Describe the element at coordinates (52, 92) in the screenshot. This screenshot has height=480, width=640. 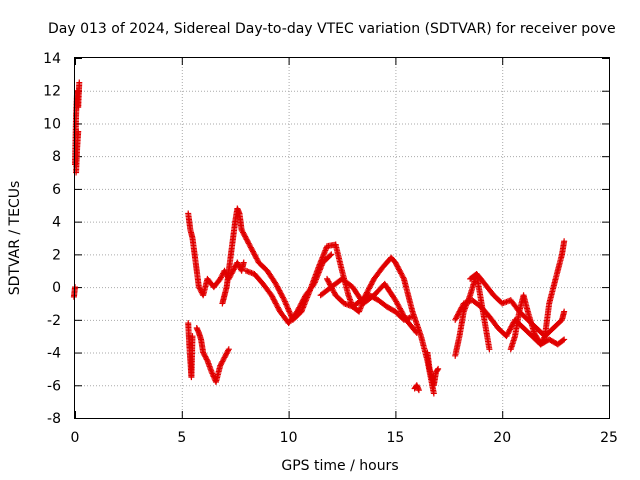
I see `y-tick-label: 12` at that location.